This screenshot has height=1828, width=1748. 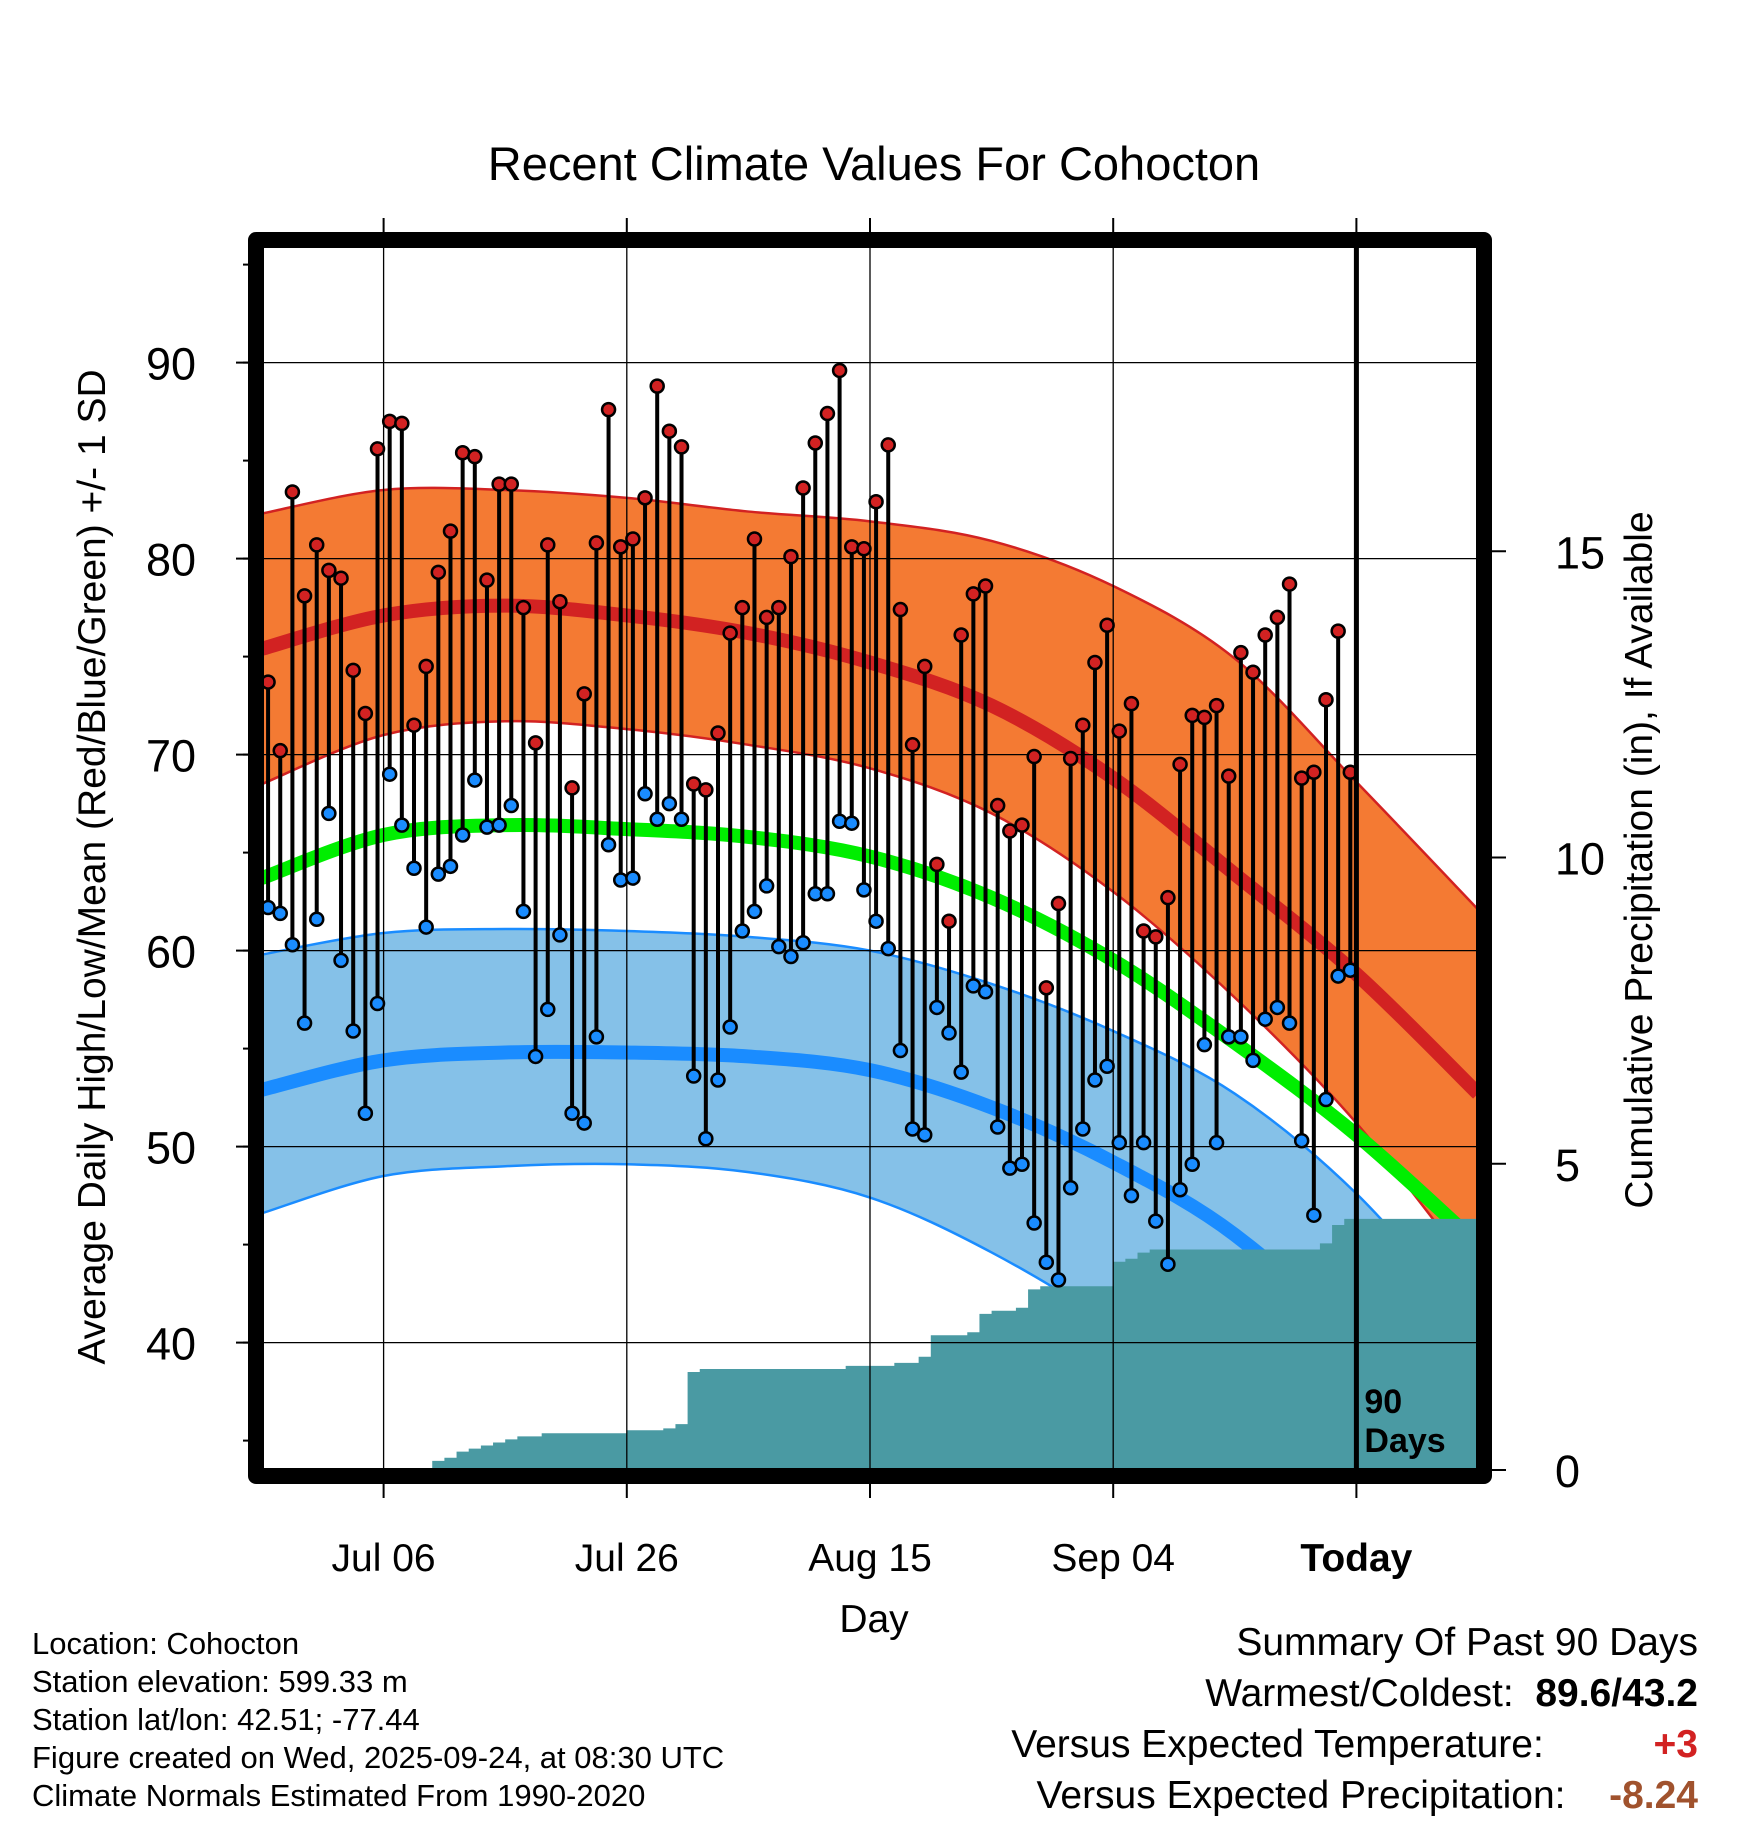 I want to click on warm-cold-label: Warmest/Coldest:, so click(x=1359, y=1693).